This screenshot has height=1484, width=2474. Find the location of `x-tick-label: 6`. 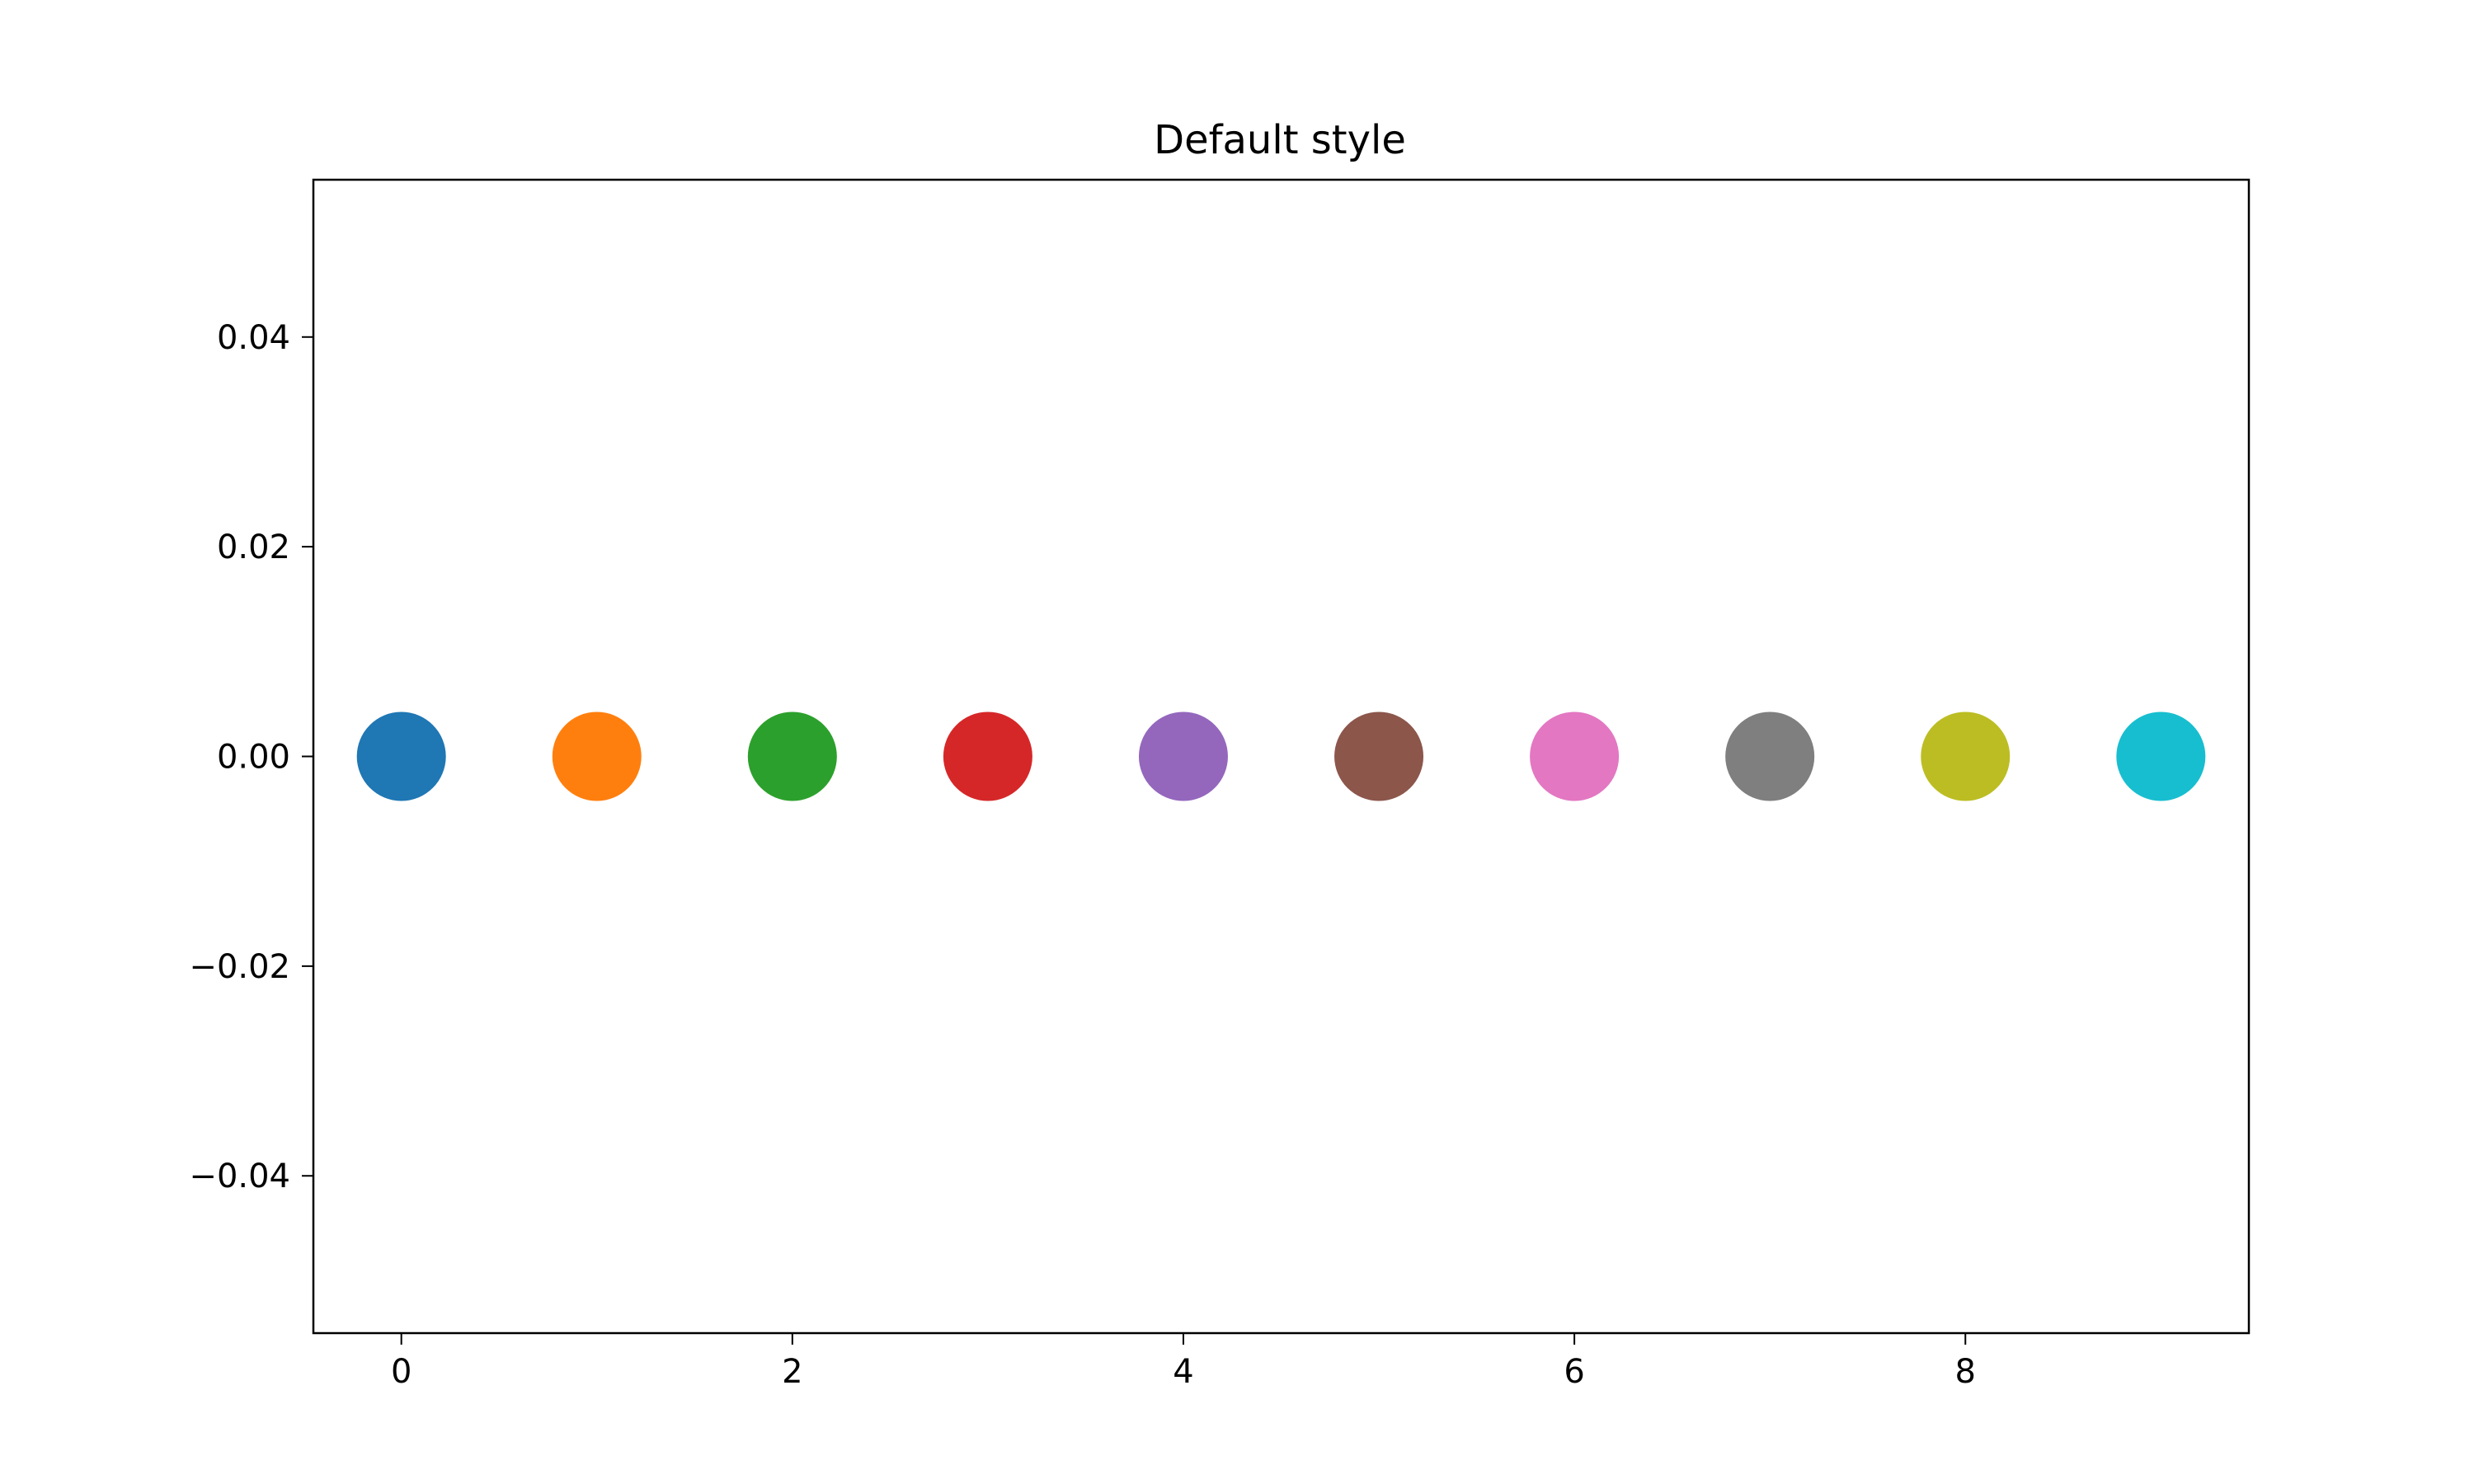

x-tick-label: 6 is located at coordinates (1574, 1372).